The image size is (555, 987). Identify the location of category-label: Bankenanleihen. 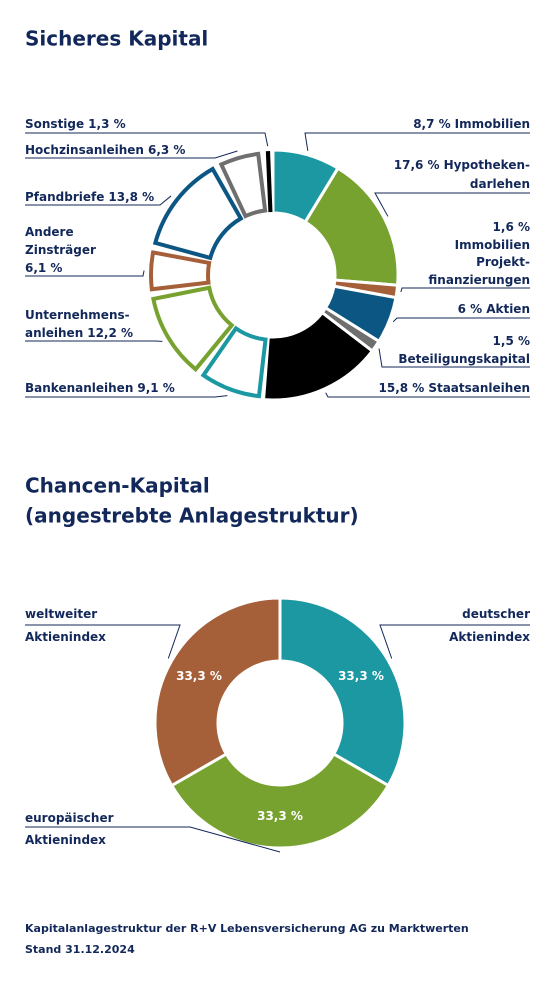
(79, 388).